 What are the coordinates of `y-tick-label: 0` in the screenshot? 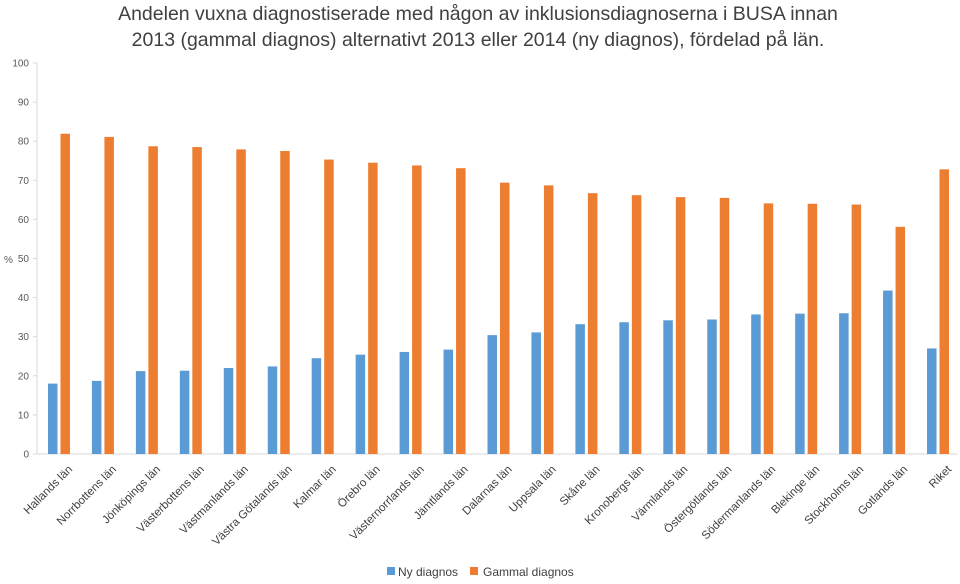 It's located at (26, 455).